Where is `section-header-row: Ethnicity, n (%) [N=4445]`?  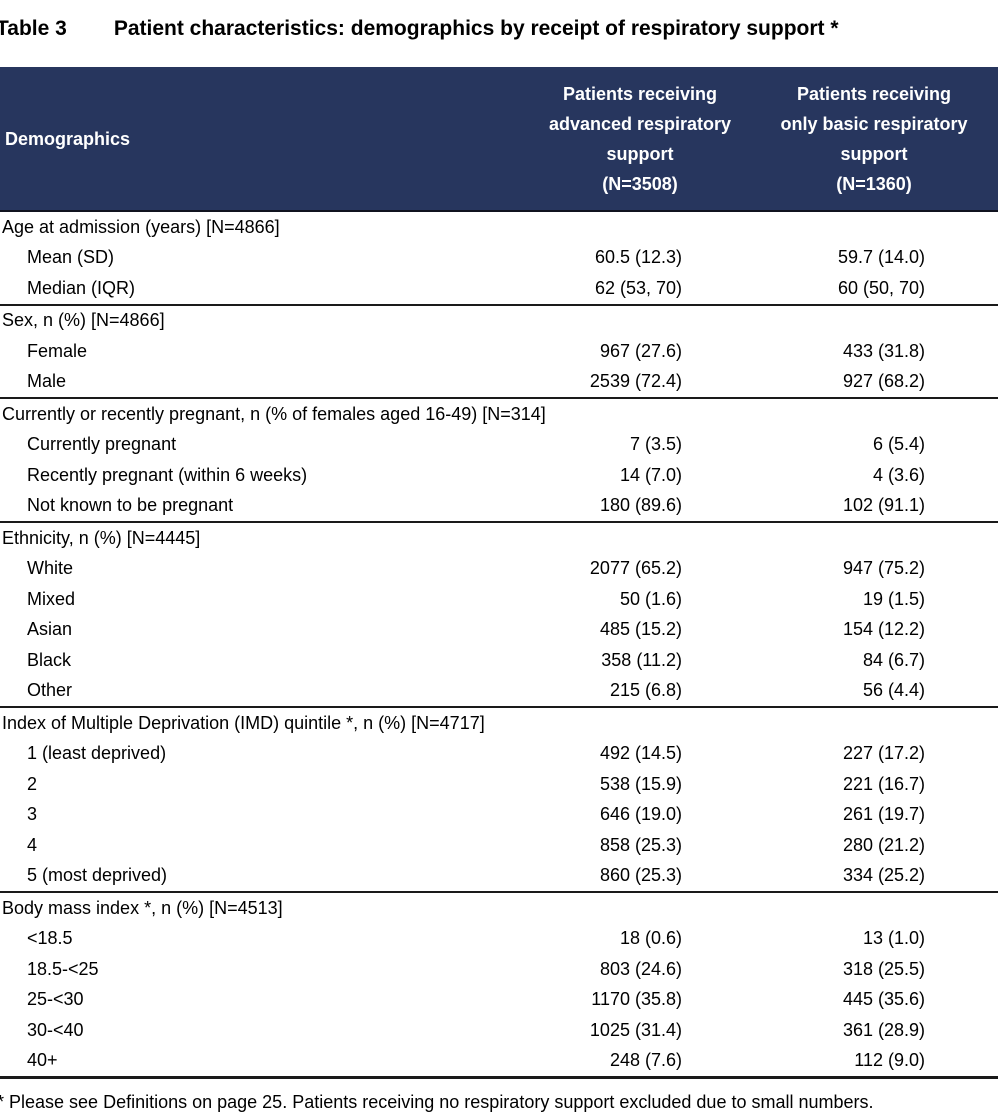
section-header-row: Ethnicity, n (%) [N=4445] is located at coordinates (499, 538).